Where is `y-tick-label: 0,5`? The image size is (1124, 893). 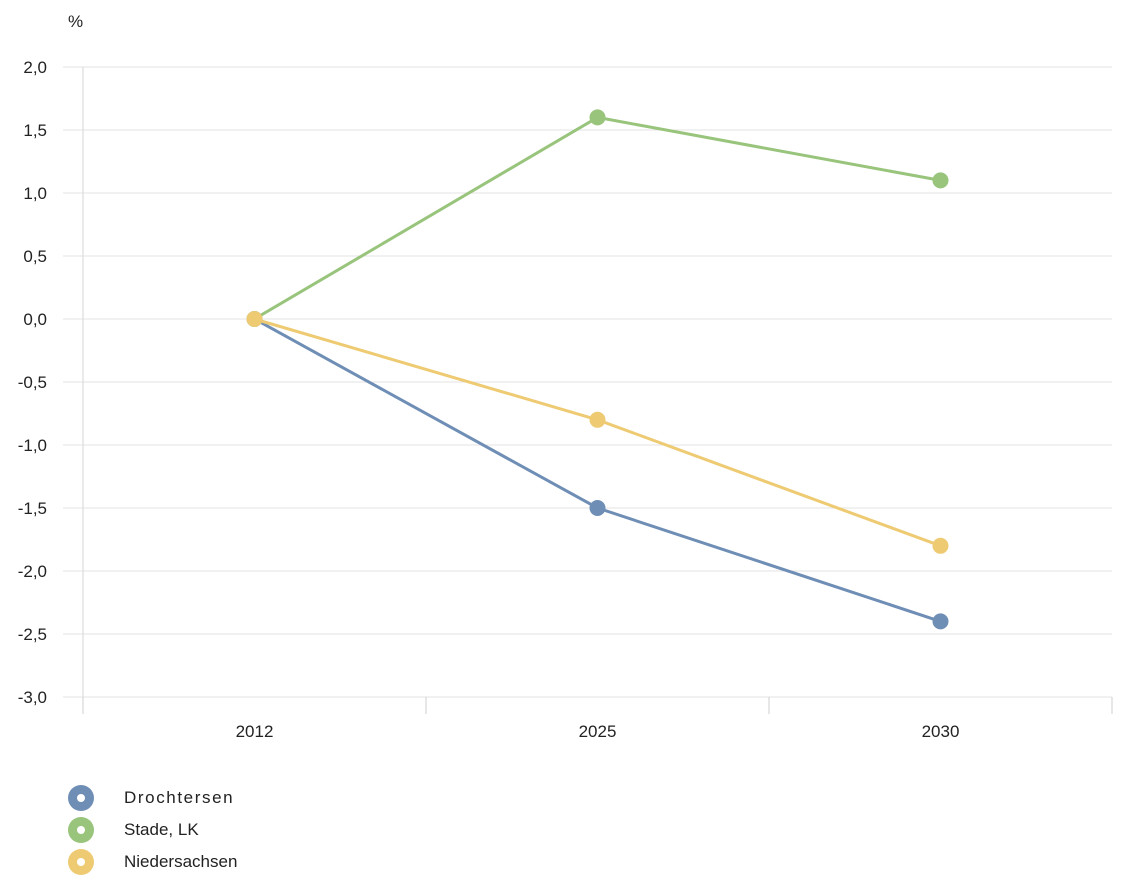 y-tick-label: 0,5 is located at coordinates (35, 256).